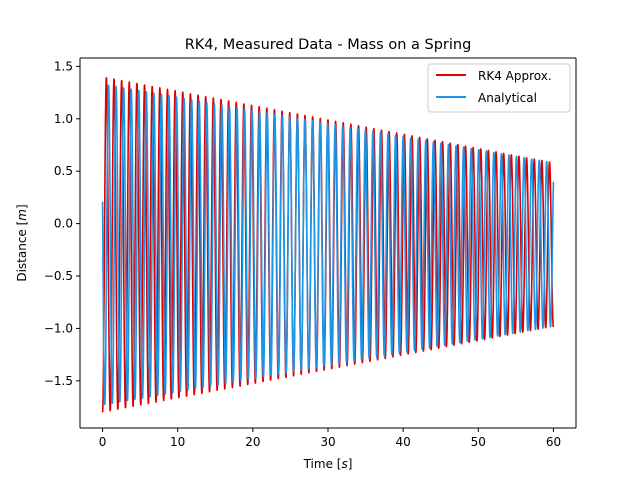 This screenshot has height=480, width=640. I want to click on x-tick-label: 0, so click(103, 442).